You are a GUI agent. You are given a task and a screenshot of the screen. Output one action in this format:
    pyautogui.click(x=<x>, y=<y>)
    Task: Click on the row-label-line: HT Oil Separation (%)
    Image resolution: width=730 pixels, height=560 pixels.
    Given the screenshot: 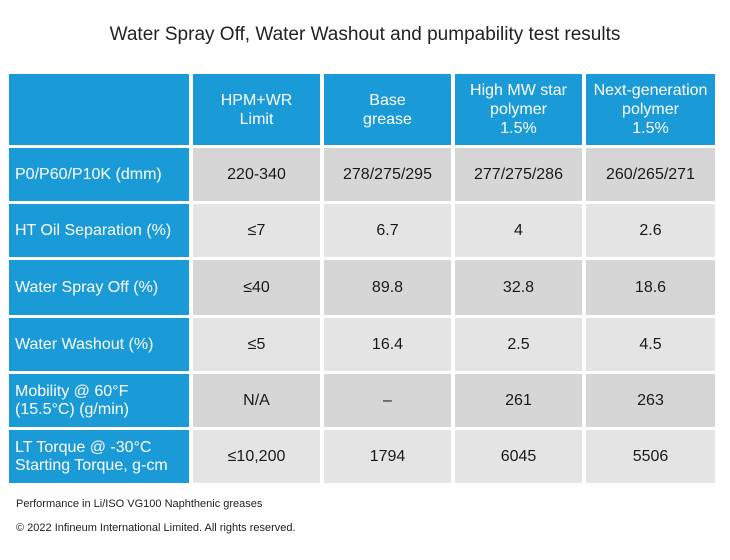 What is the action you would take?
    pyautogui.click(x=93, y=230)
    